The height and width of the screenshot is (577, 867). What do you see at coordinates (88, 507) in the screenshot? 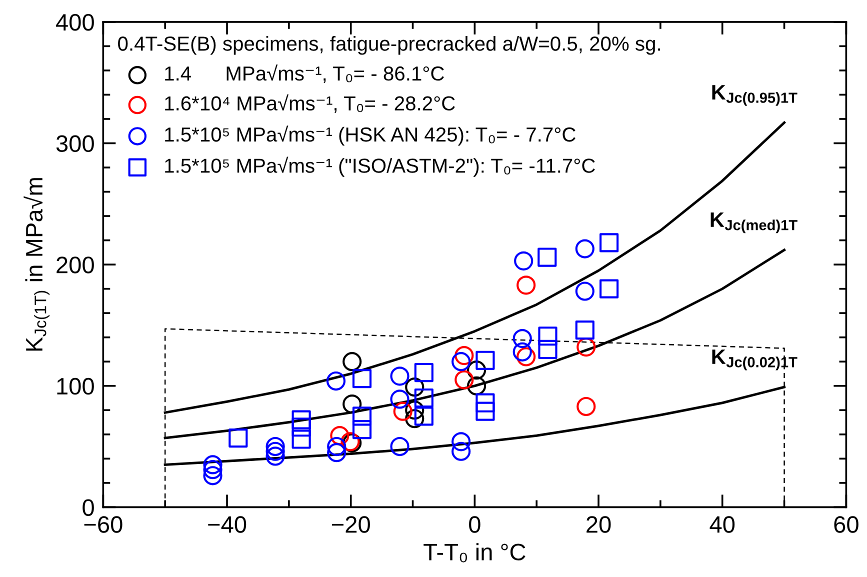
I see `y-tick-label: 0` at bounding box center [88, 507].